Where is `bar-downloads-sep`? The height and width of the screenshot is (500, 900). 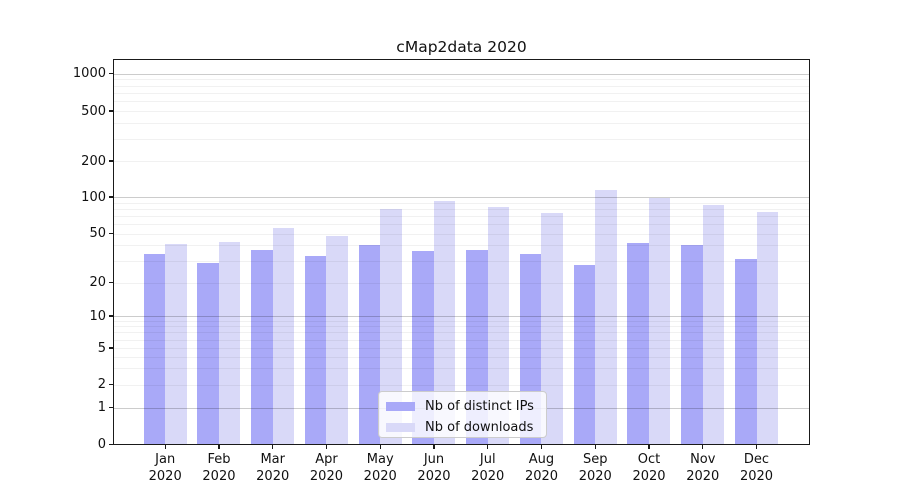
bar-downloads-sep is located at coordinates (606, 317).